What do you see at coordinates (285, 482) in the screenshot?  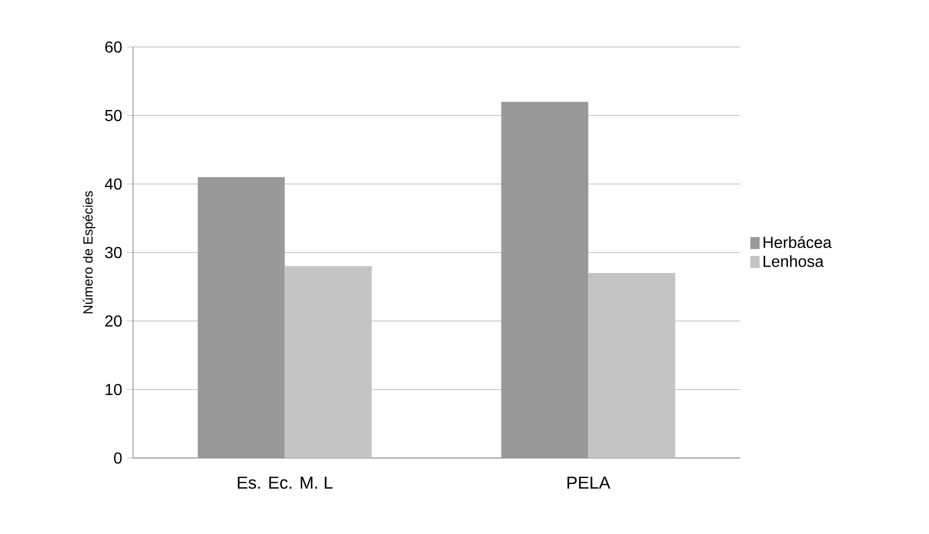 I see `x-tick-label: Es. Ec. M. L` at bounding box center [285, 482].